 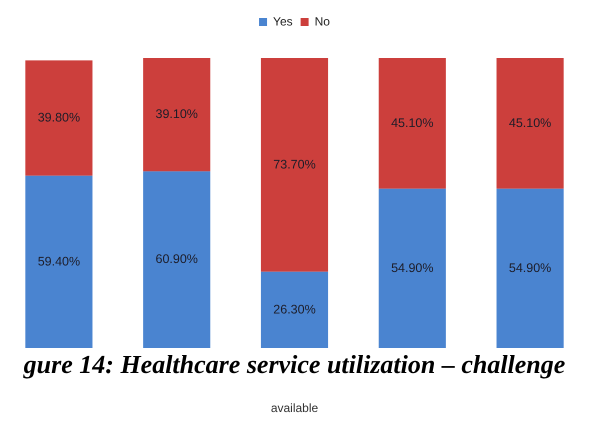 I want to click on data-label: 73.70%, so click(x=294, y=164).